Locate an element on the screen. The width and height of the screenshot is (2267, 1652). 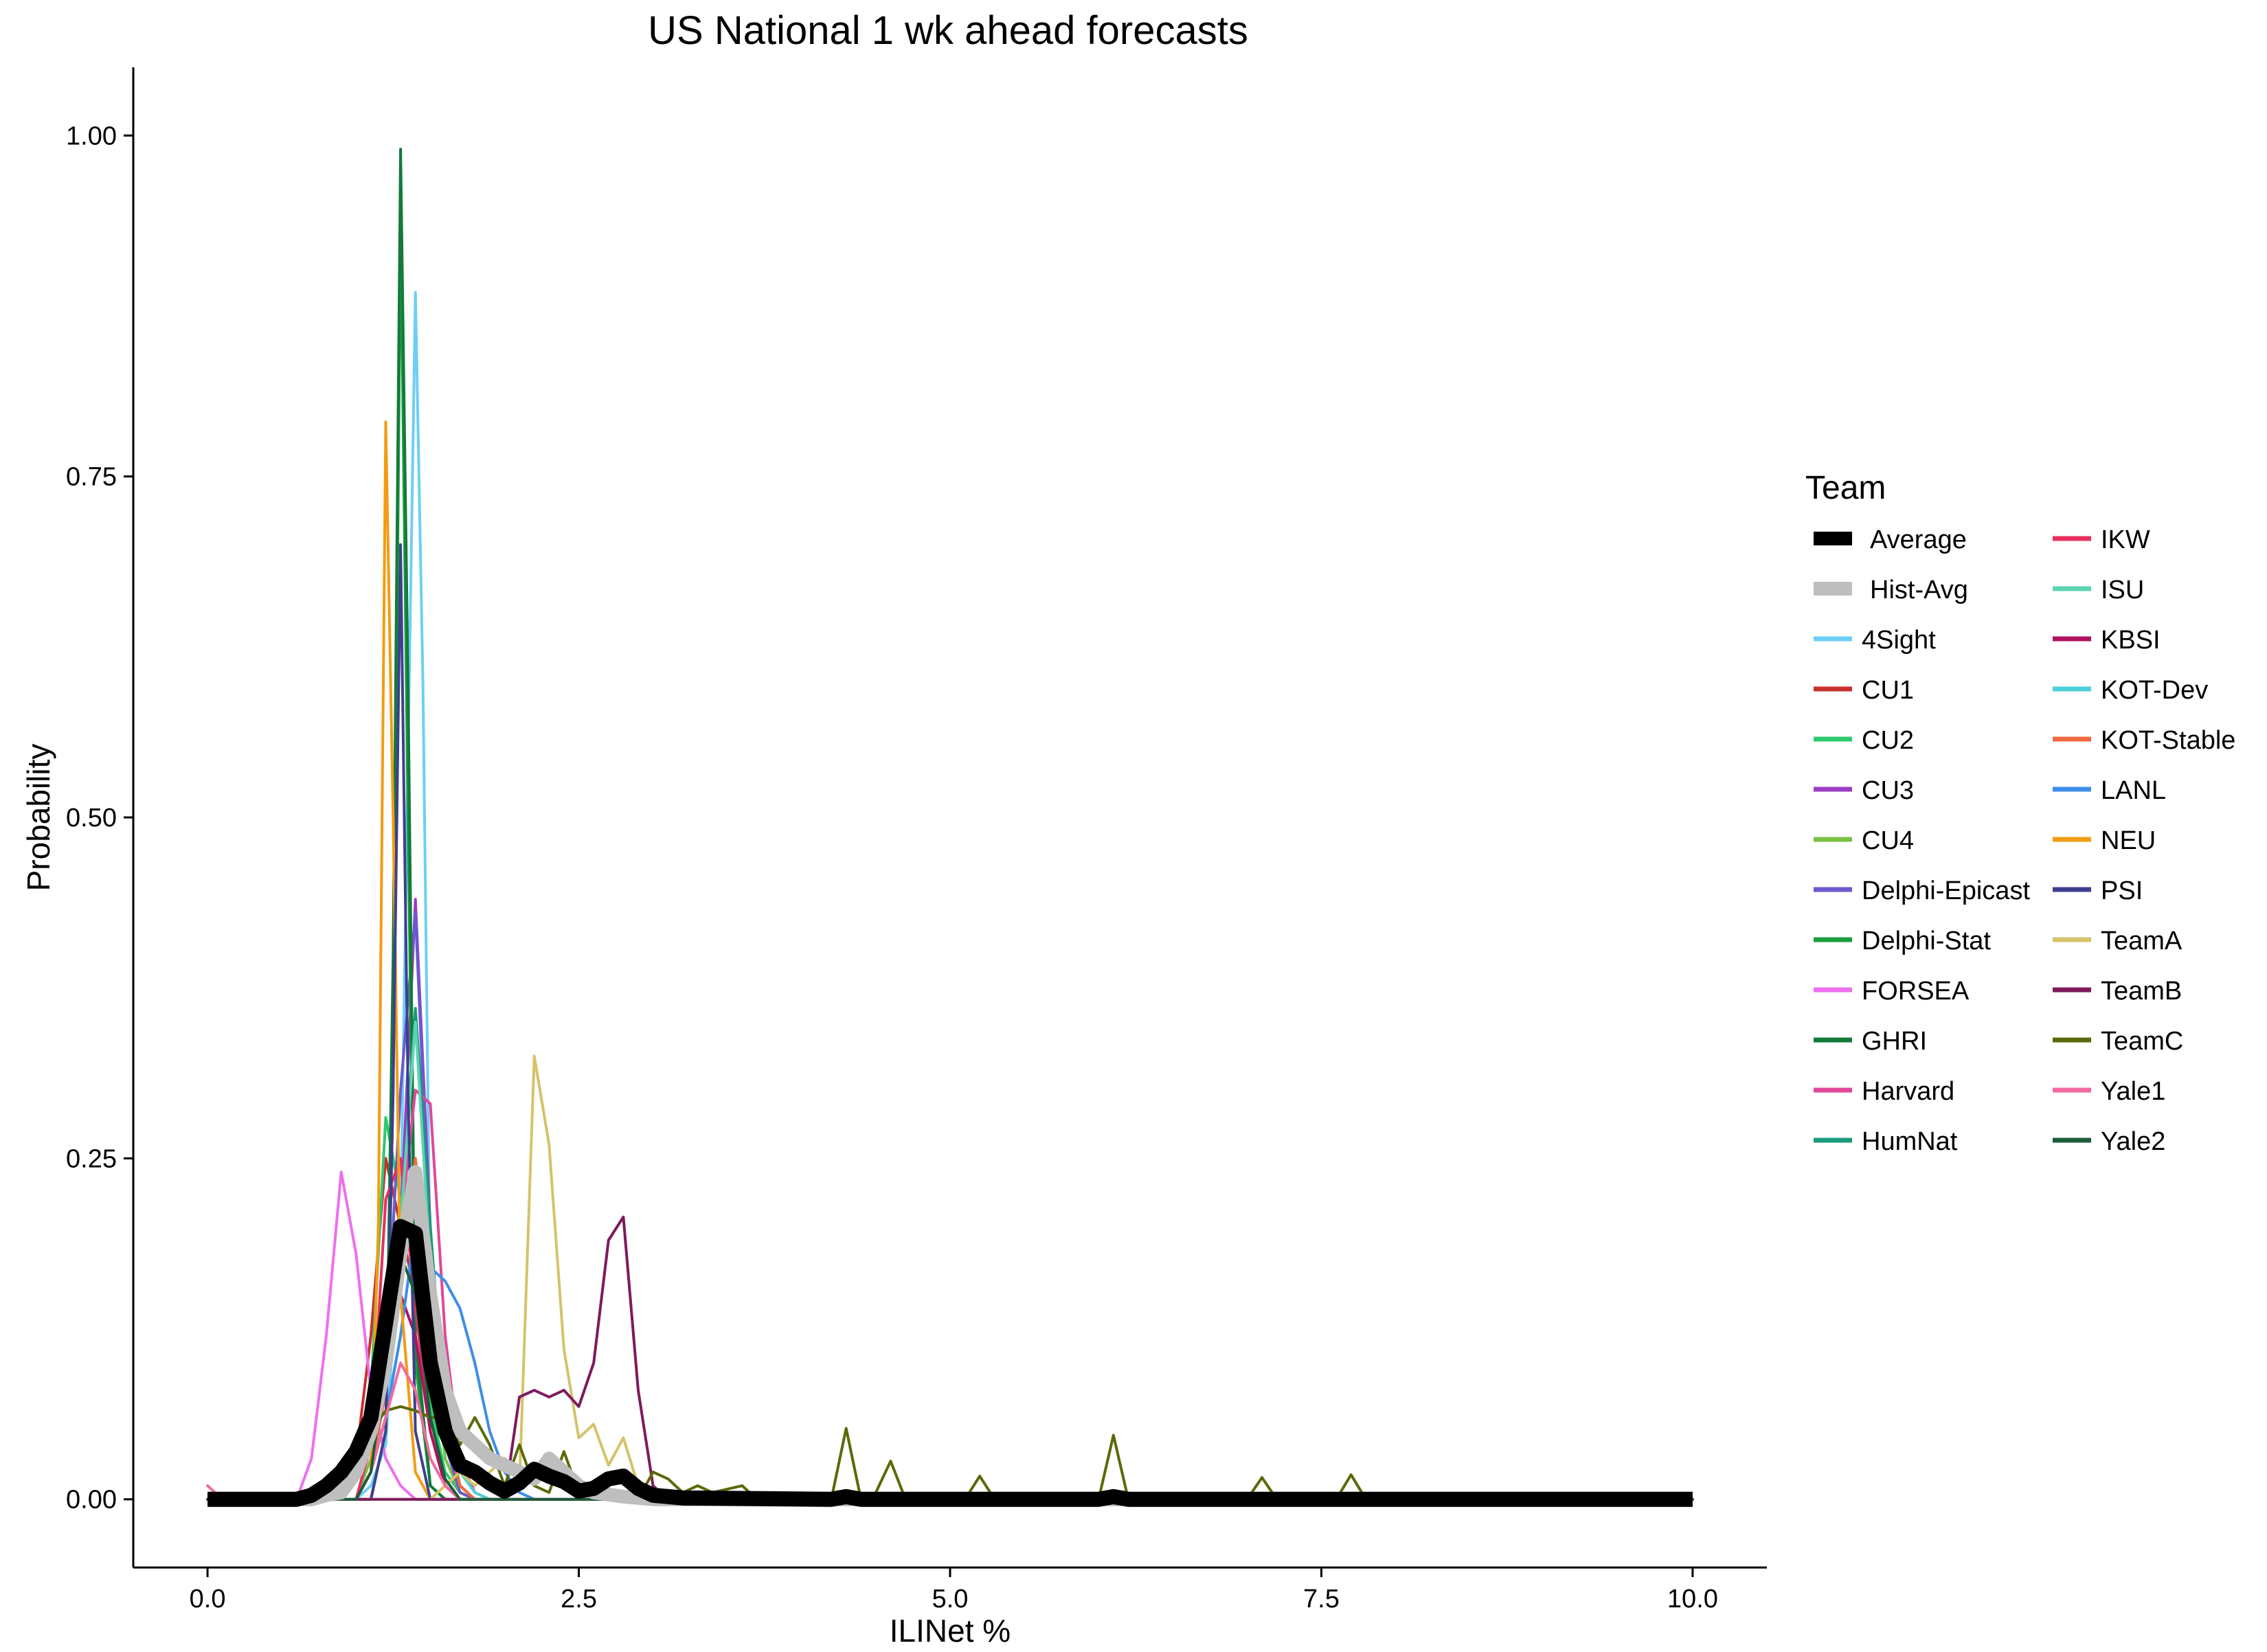
legend-label-hist-avg: Hist-Avg is located at coordinates (1919, 590).